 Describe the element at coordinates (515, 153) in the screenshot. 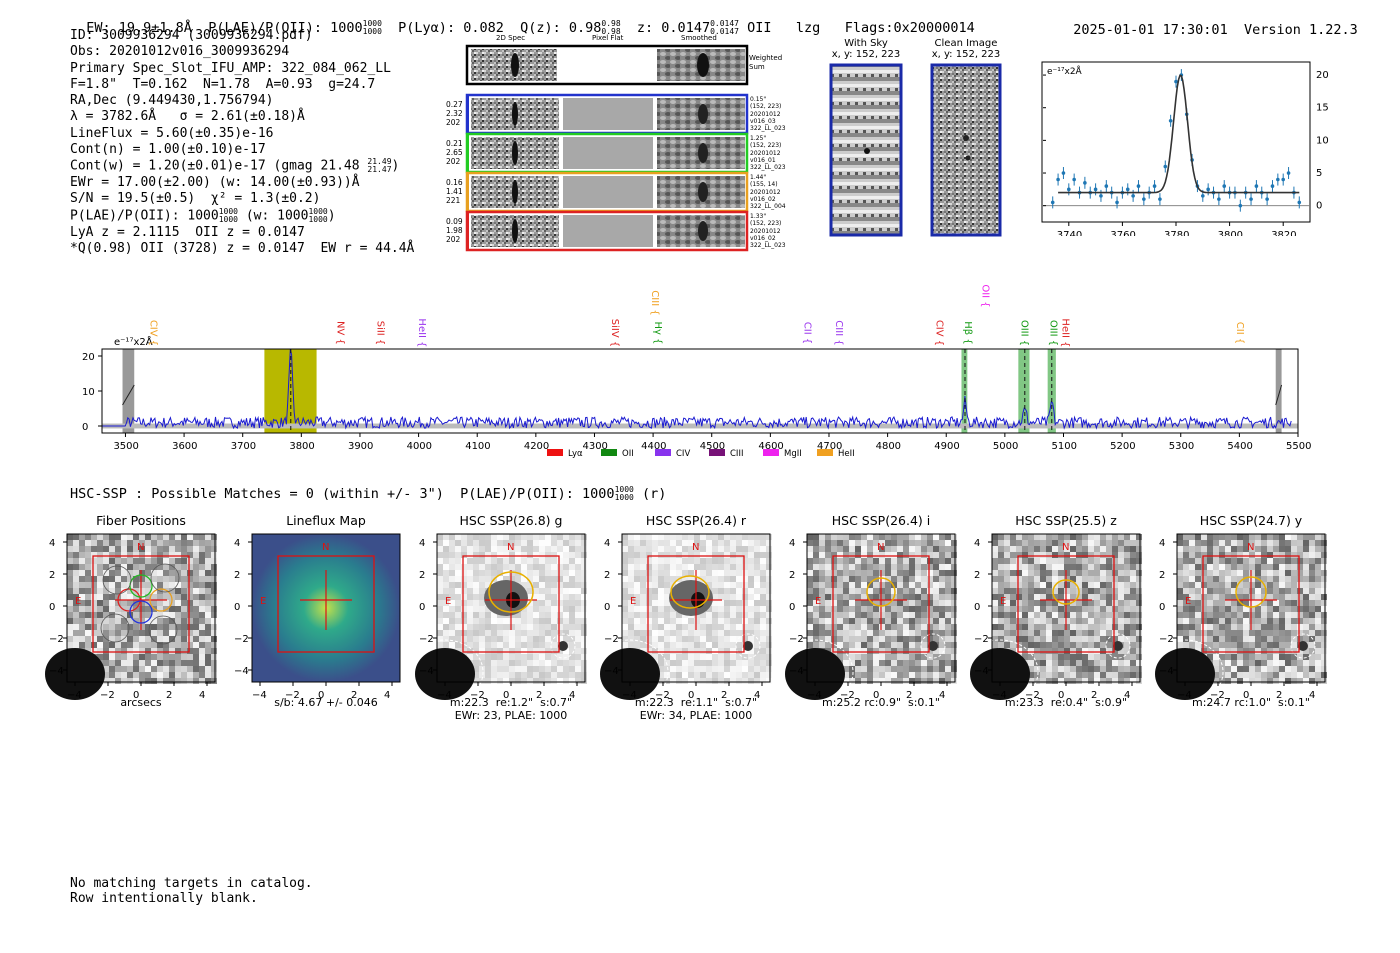

I see `row-emission-spot` at that location.